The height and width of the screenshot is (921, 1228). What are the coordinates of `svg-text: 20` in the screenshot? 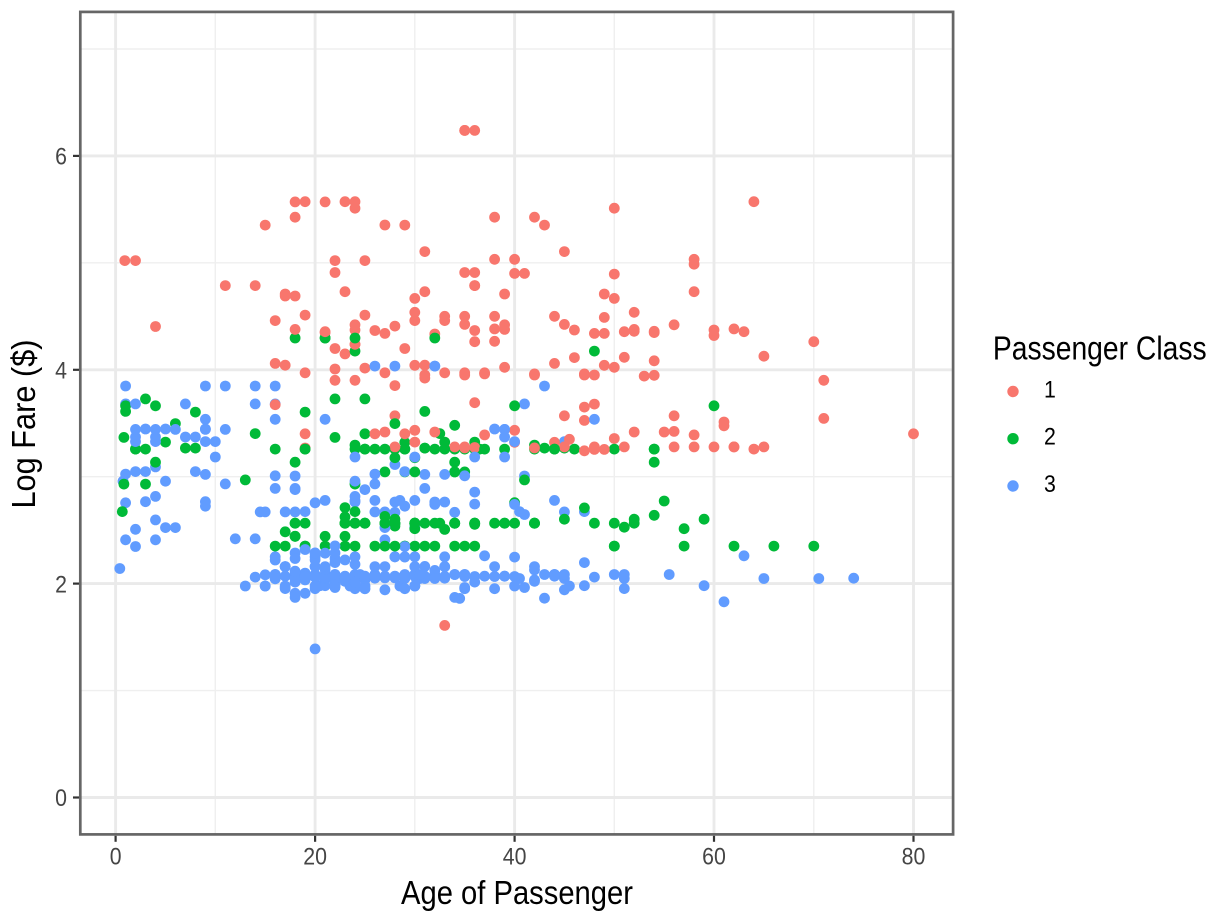 It's located at (315, 857).